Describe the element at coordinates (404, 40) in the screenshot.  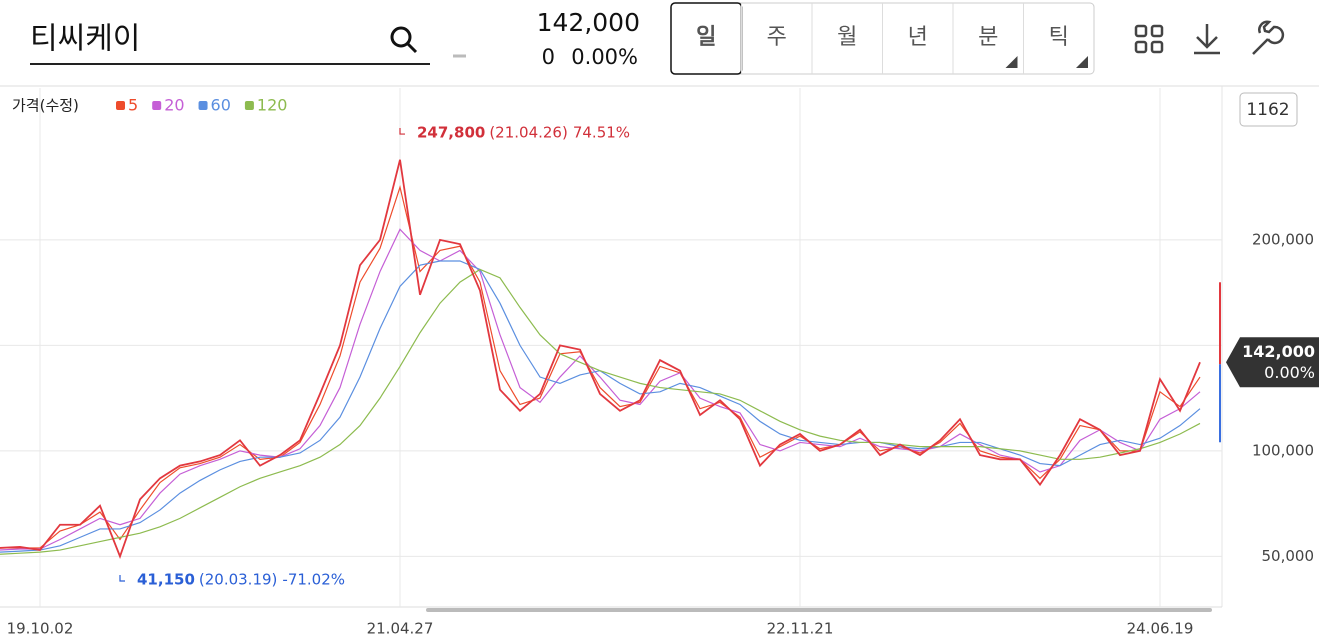
I see `search-icon` at that location.